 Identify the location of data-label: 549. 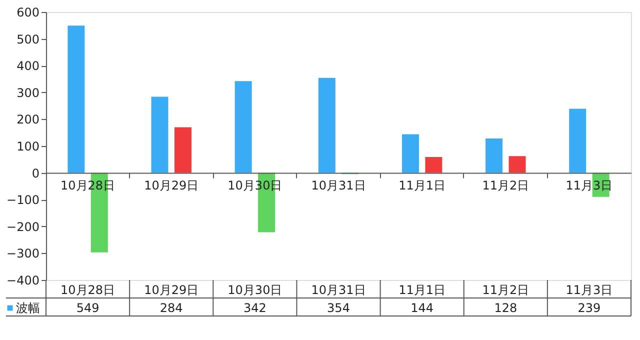
(88, 308).